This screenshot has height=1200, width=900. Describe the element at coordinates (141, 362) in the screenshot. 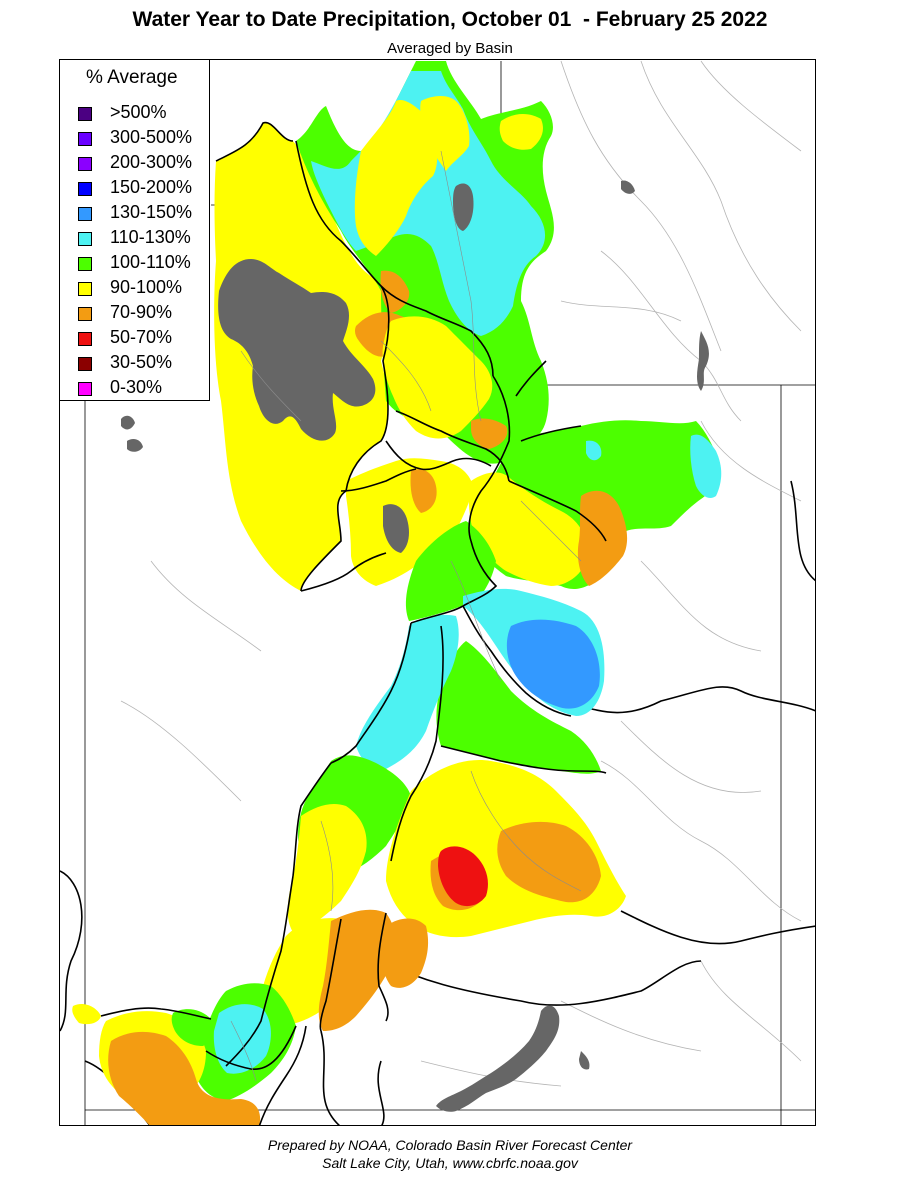

I see `legend-label: 30-50%` at that location.